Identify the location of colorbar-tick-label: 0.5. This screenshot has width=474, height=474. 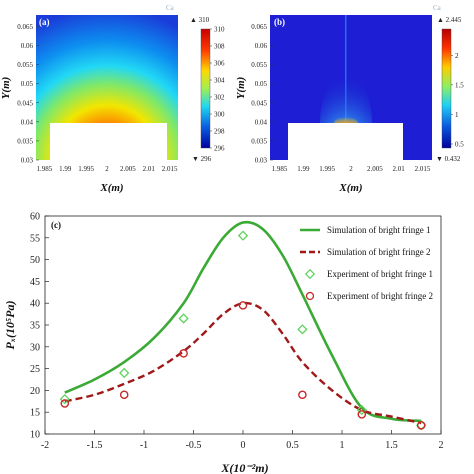
(459, 144).